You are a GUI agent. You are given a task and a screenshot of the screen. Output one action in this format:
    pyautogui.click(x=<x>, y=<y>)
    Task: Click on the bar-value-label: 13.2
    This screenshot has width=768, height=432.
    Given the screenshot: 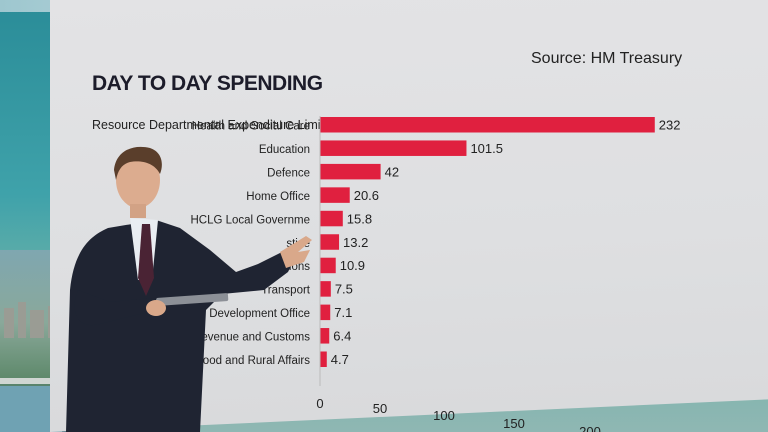 What is the action you would take?
    pyautogui.click(x=355, y=242)
    